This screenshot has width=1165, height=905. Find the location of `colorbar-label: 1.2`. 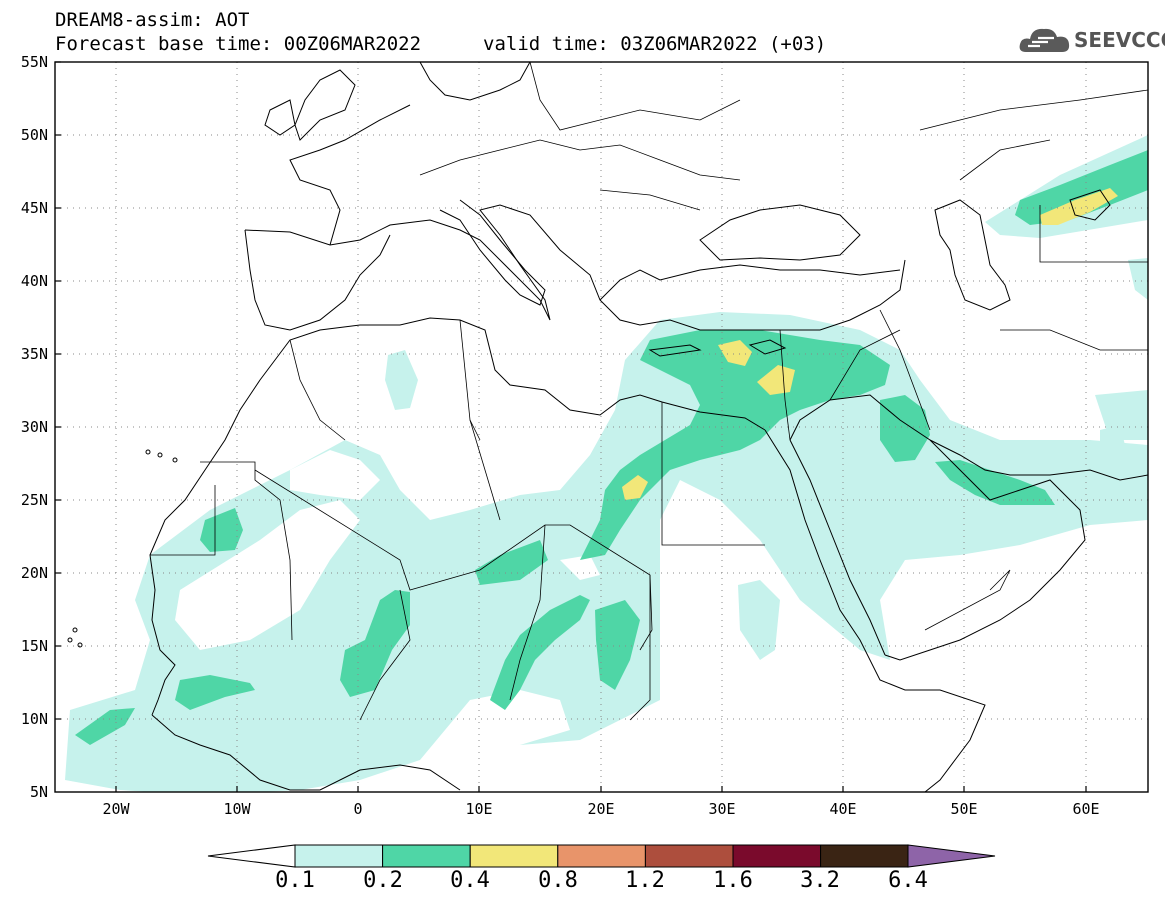

colorbar-label: 1.2 is located at coordinates (645, 880).